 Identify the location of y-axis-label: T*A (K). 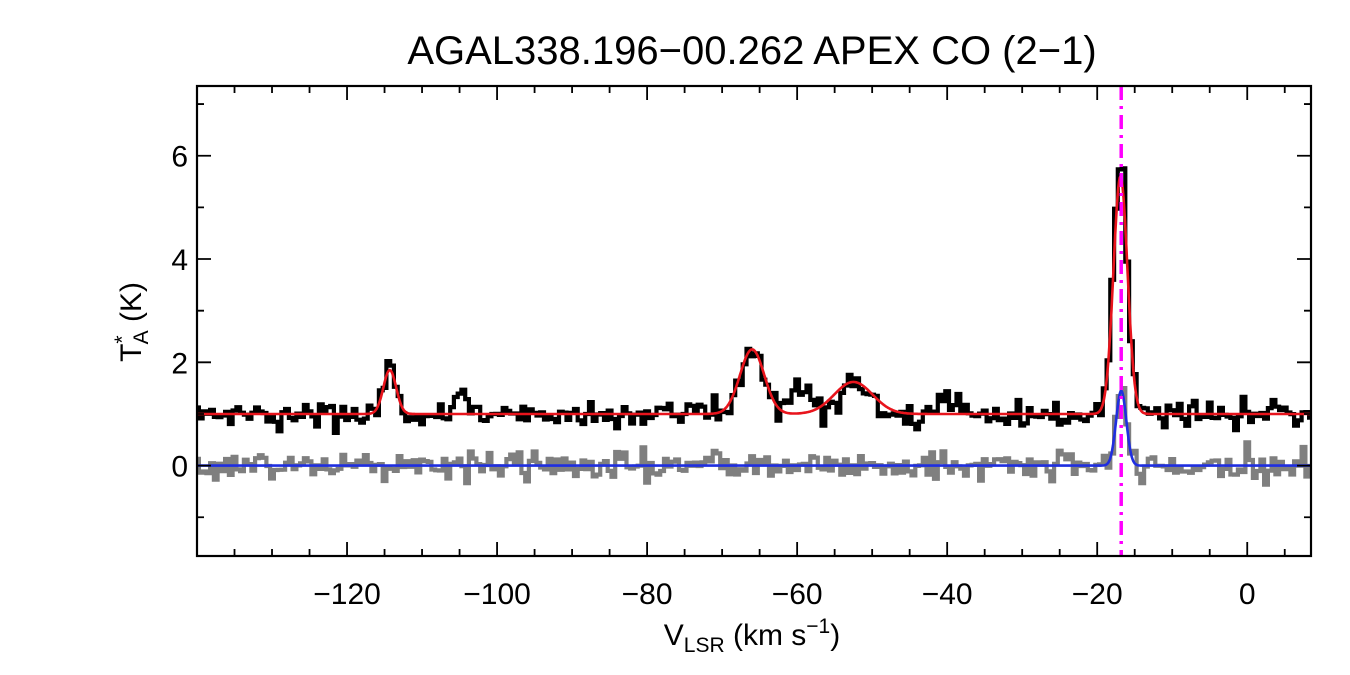
(132, 322).